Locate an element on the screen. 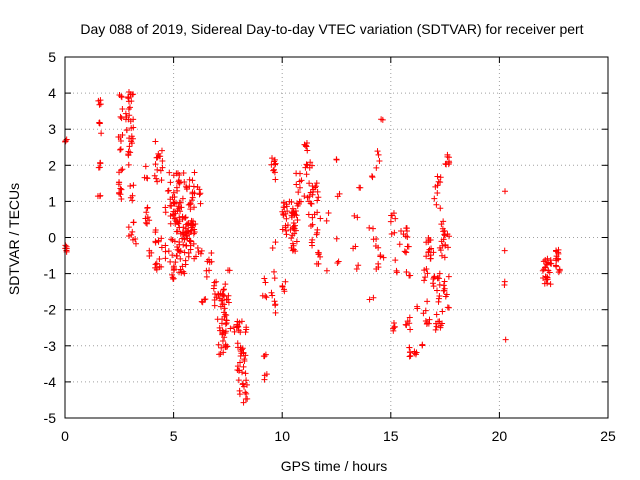  x-tick-labels: 0 5 10 15 20 25 is located at coordinates (338, 436).